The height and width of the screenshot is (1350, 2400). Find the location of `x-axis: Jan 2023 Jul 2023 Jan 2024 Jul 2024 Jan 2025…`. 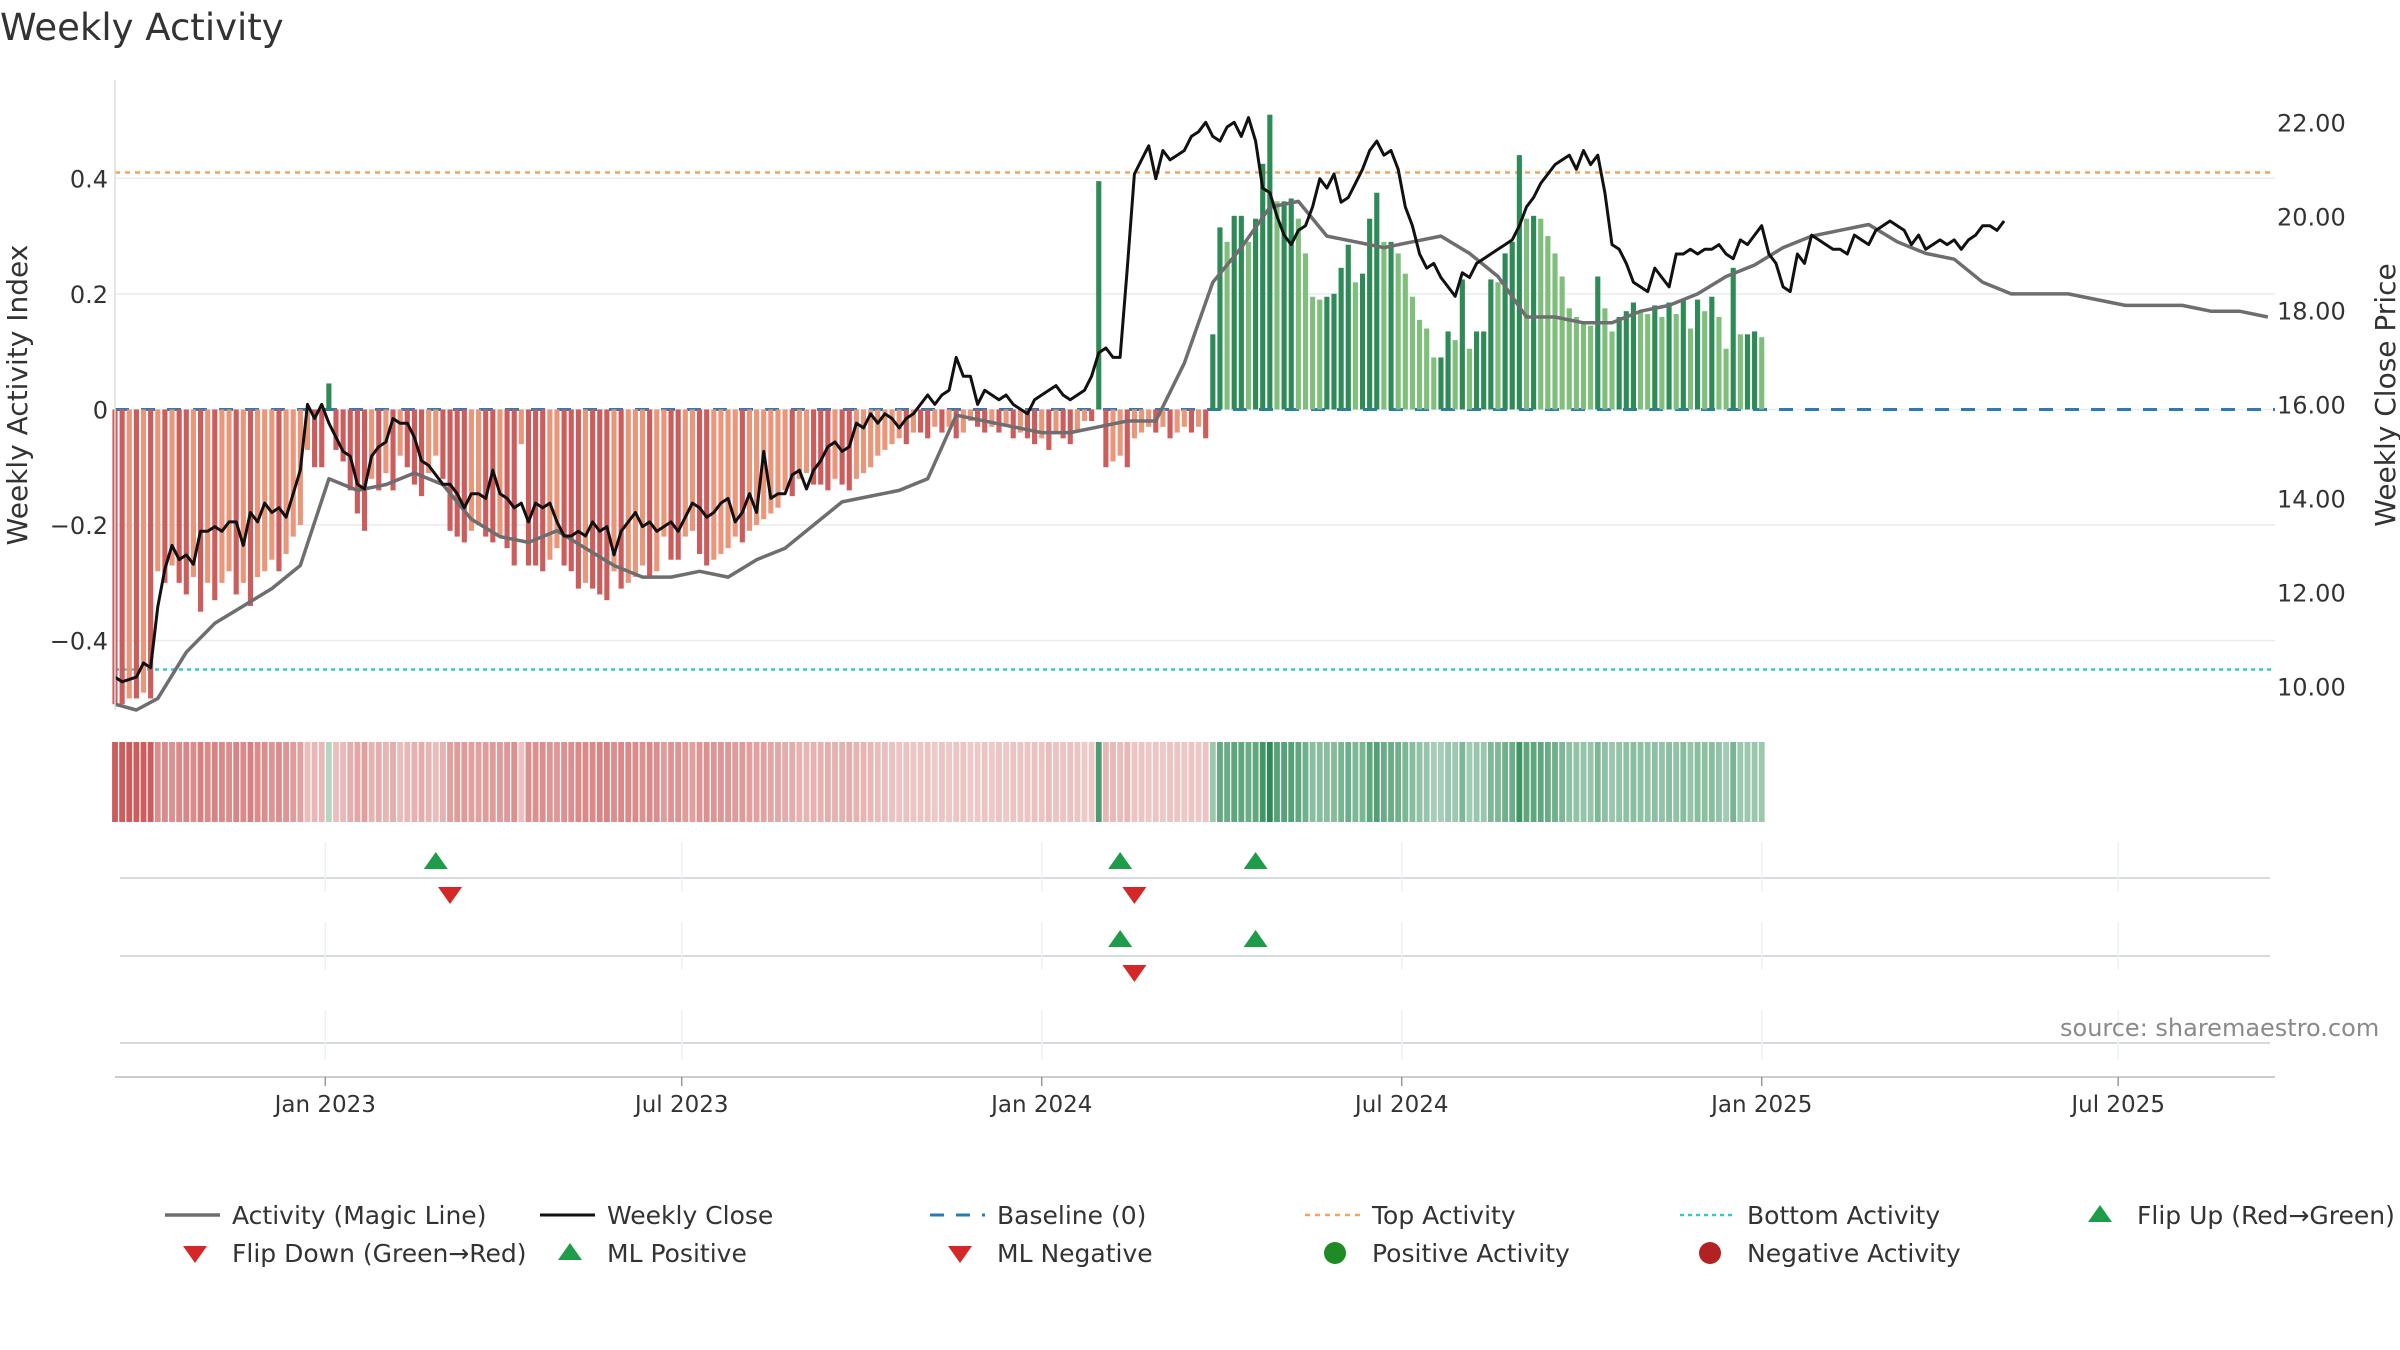

x-axis: Jan 2023 Jul 2023 Jan 2024 Jul 2024 Jan 2025… is located at coordinates (1195, 1097).